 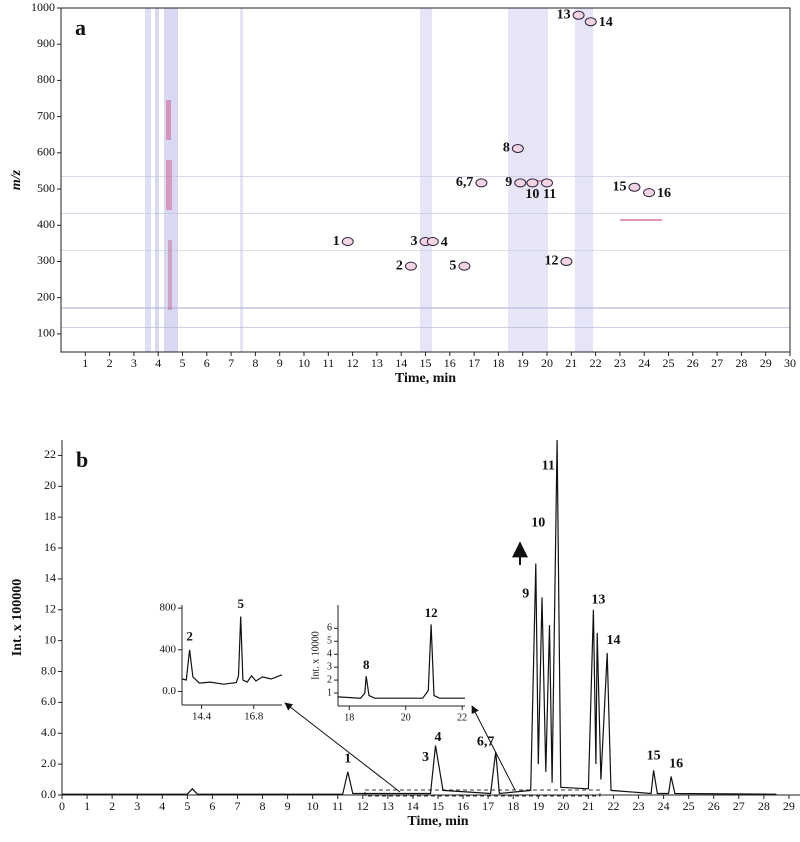 What do you see at coordinates (46, 296) in the screenshot?
I see `y-tick-label: 200` at bounding box center [46, 296].